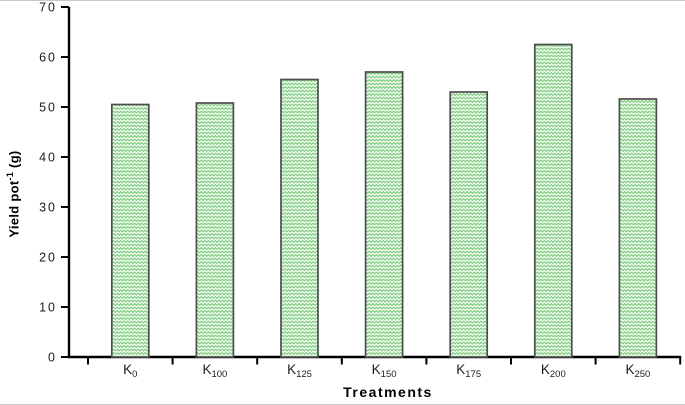 Image resolution: width=685 pixels, height=405 pixels. I want to click on bar-K150, so click(384, 214).